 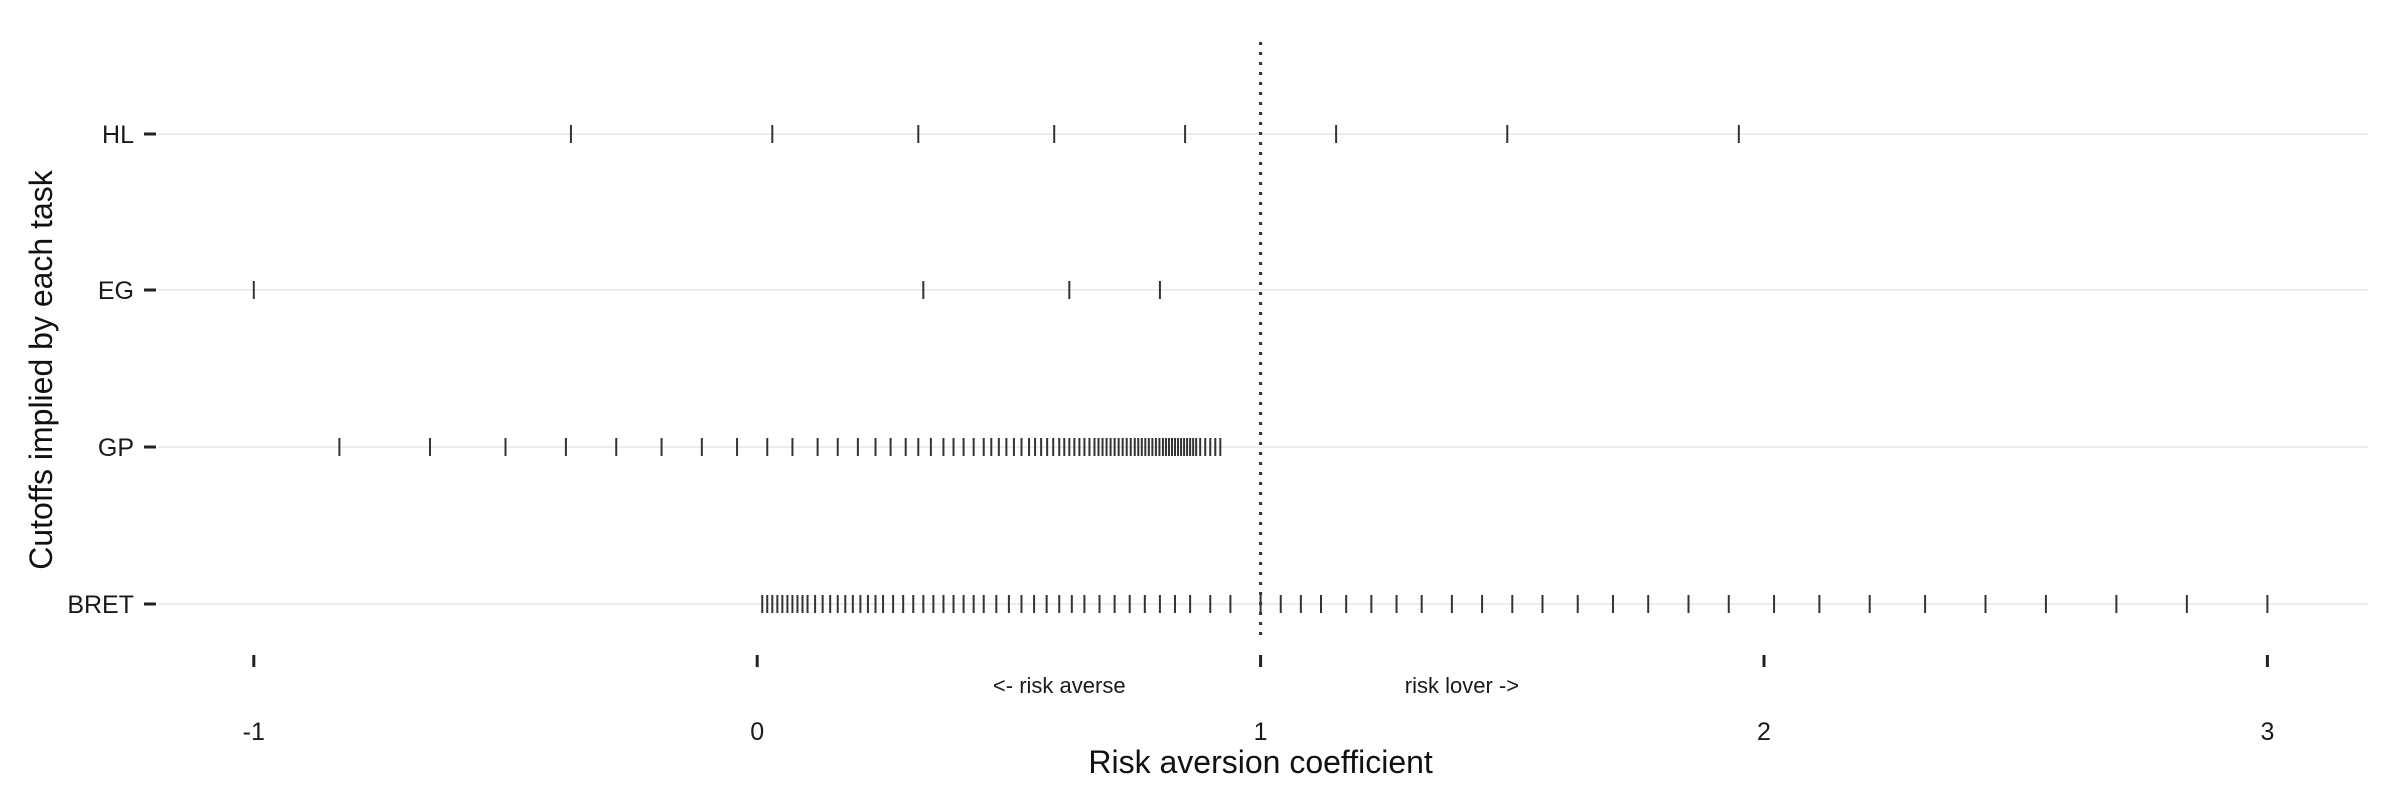 I want to click on y-axis-title: Cutoffs implied by each task, so click(x=41, y=369).